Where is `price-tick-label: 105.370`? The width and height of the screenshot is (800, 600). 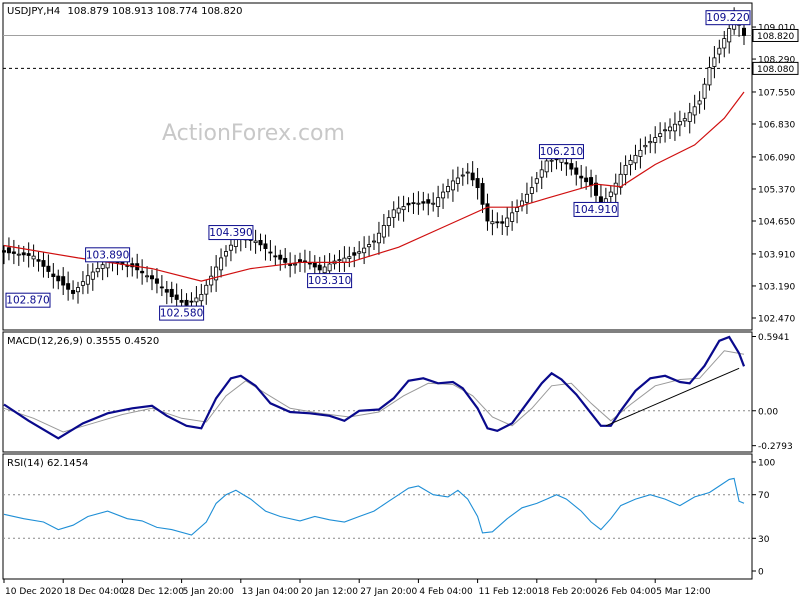 price-tick-label: 105.370 is located at coordinates (776, 190).